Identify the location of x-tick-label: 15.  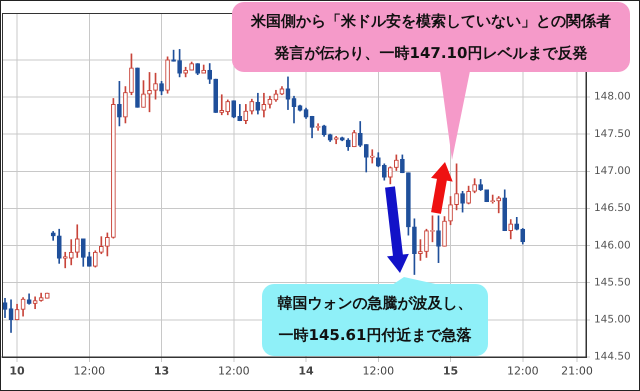
(450, 371).